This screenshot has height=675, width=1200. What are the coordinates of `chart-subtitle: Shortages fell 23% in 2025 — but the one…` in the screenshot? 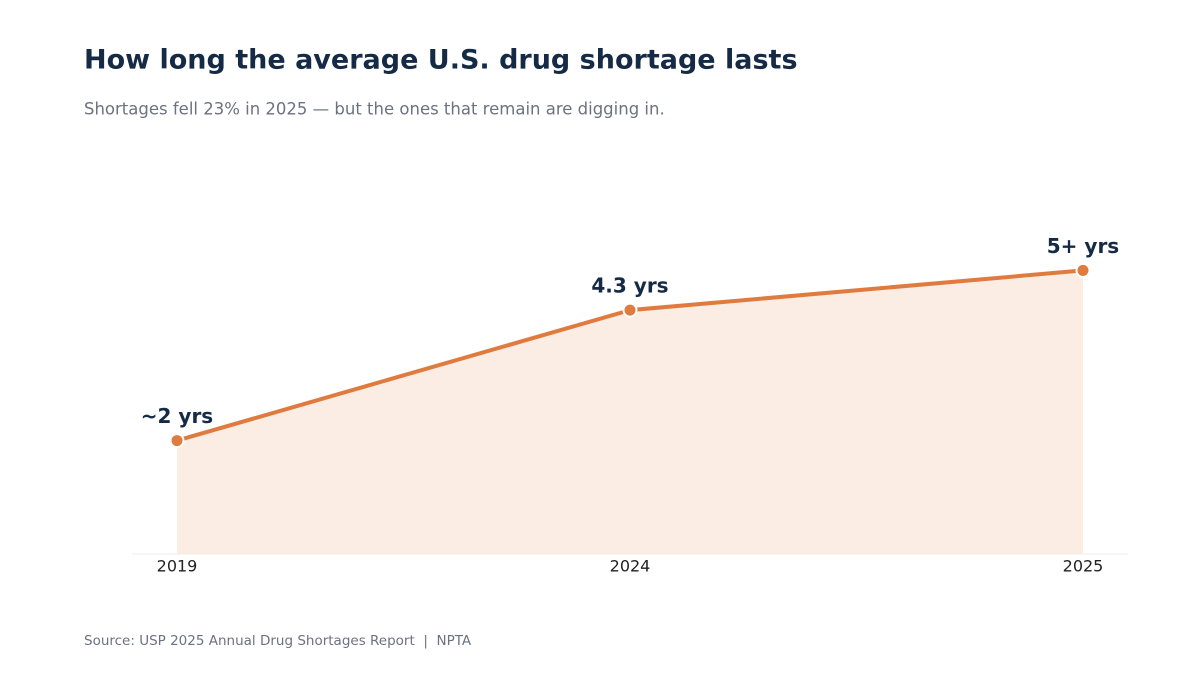 It's located at (374, 109).